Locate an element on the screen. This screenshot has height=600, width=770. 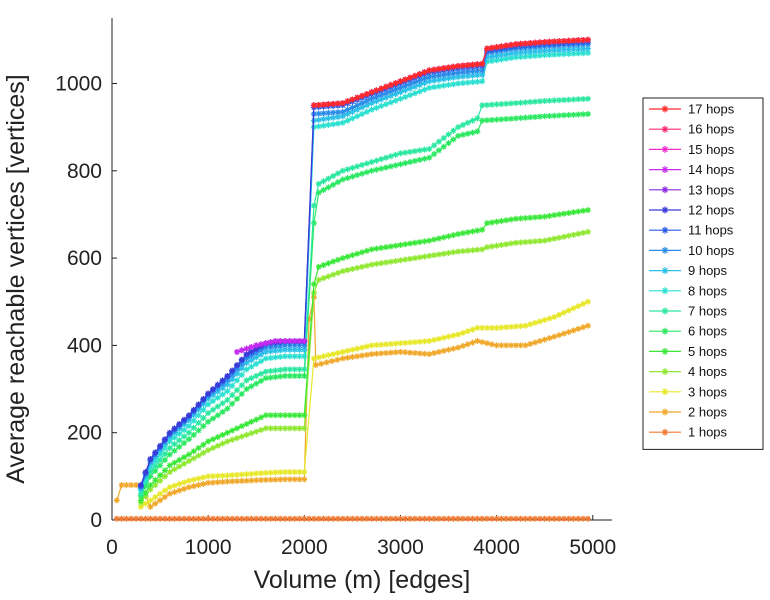
legend-entry: 9 hops is located at coordinates (688, 270).